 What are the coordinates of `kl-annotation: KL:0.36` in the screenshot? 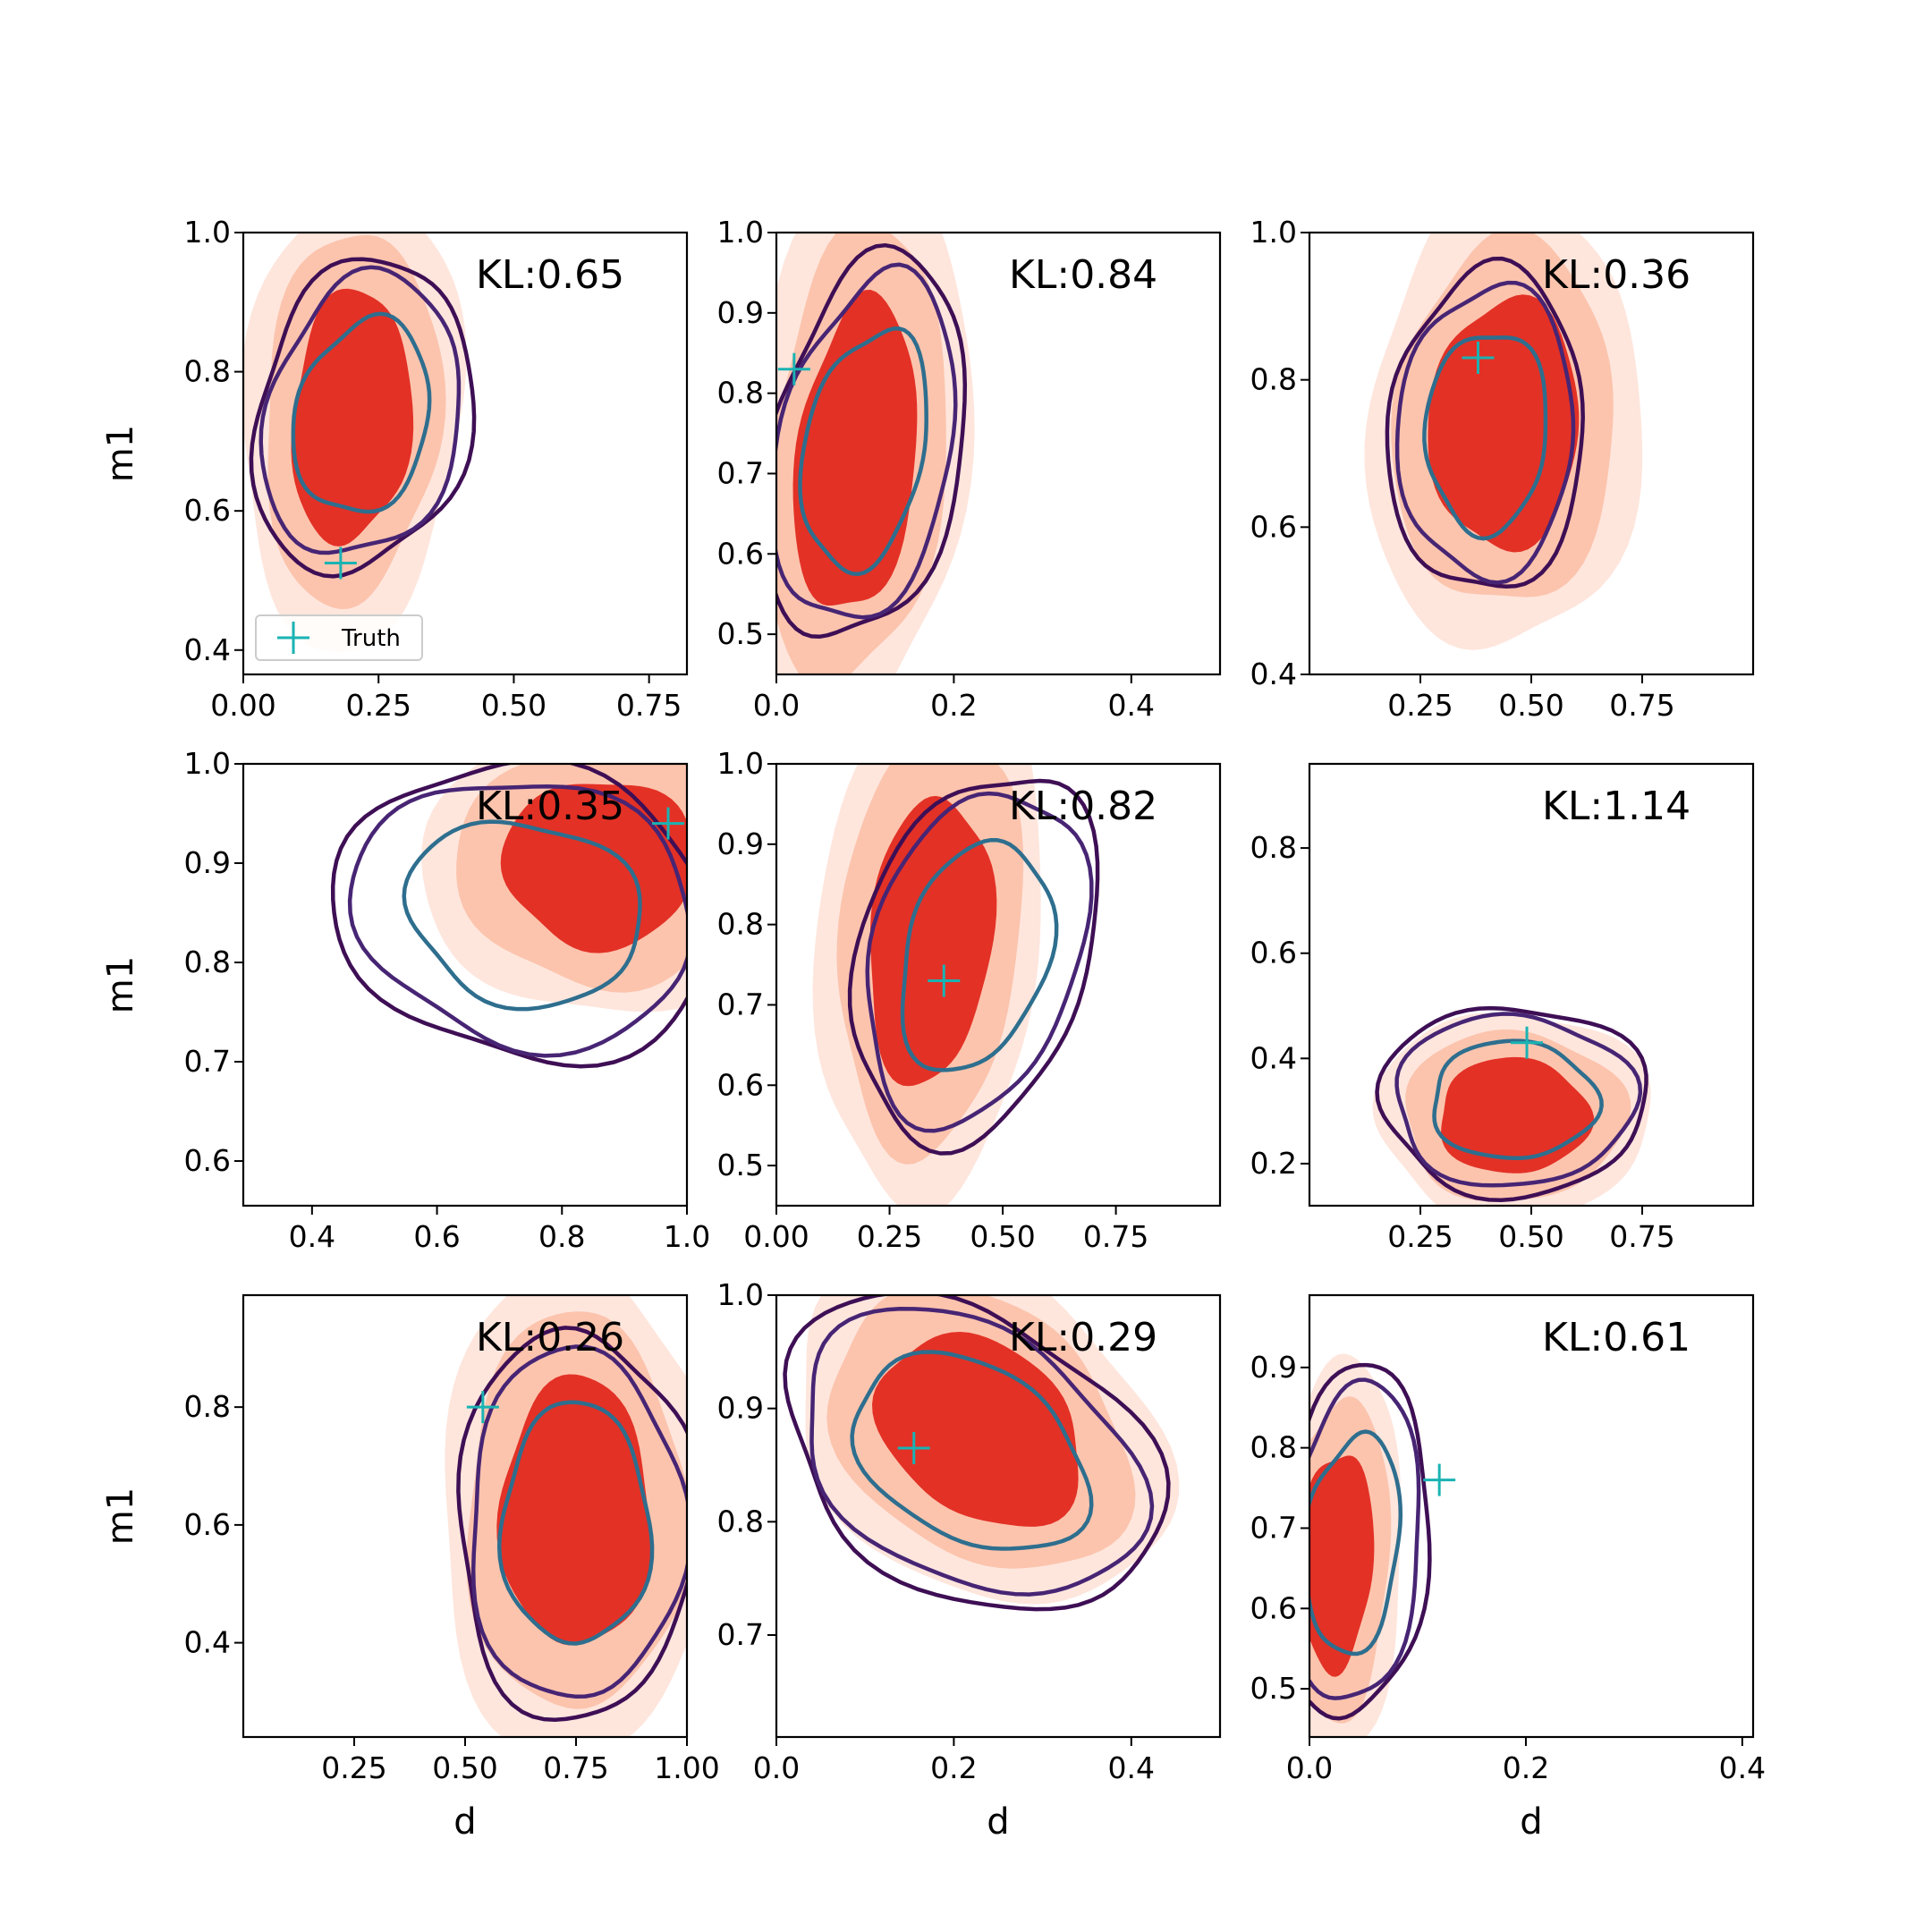 It's located at (1616, 275).